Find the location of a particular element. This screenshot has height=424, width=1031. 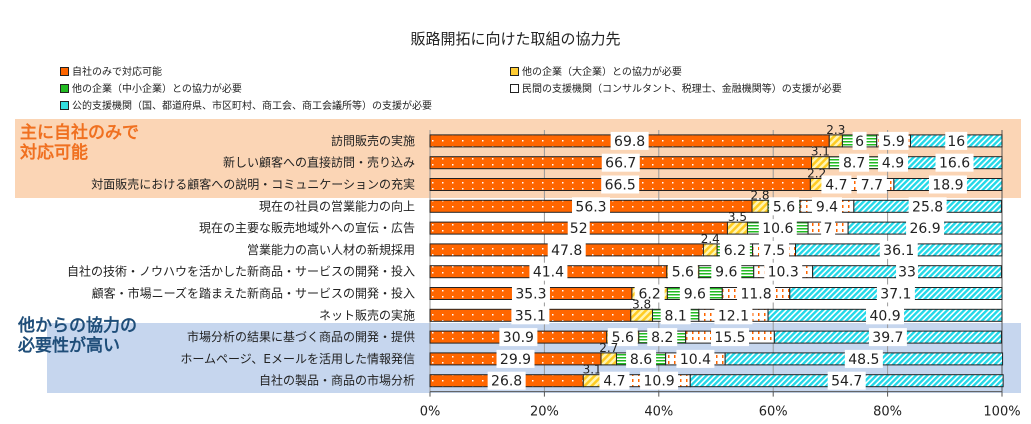

chart-title: 販路開拓に向けた取組の協力先 is located at coordinates (515, 39).